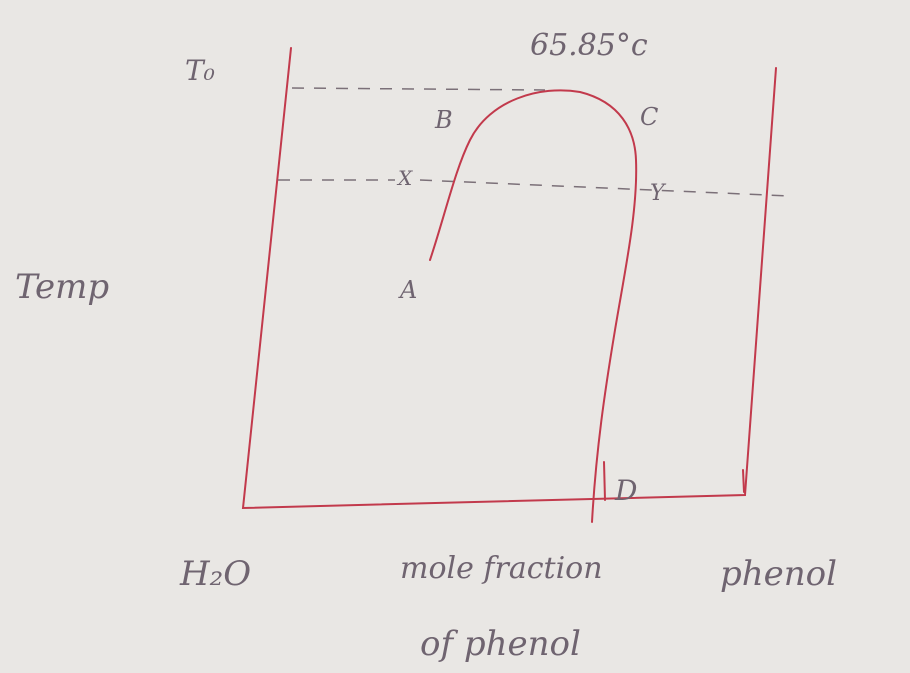  Describe the element at coordinates (500, 644) in the screenshot. I see `x-axis-label-line2: of phenol` at that location.